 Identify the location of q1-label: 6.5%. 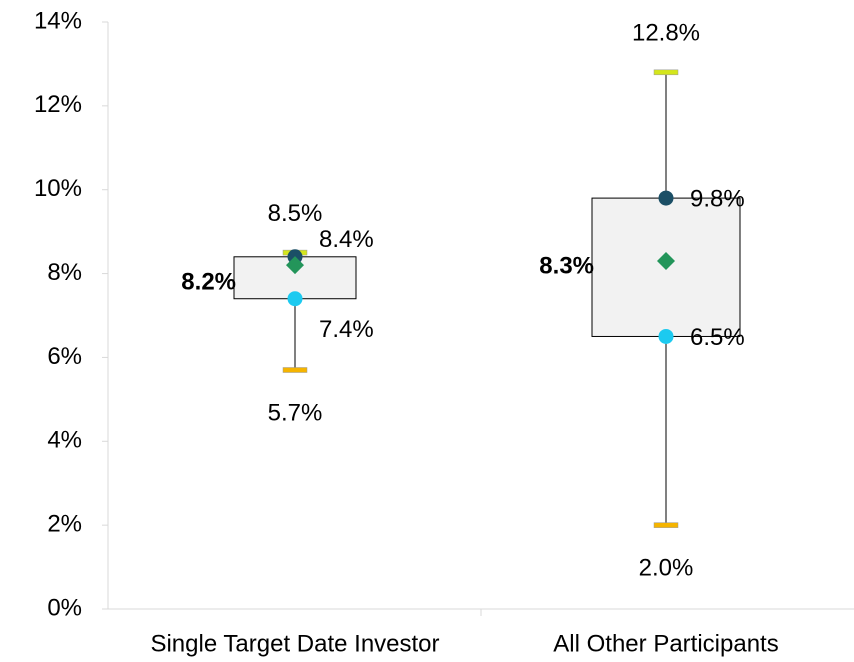
(717, 337).